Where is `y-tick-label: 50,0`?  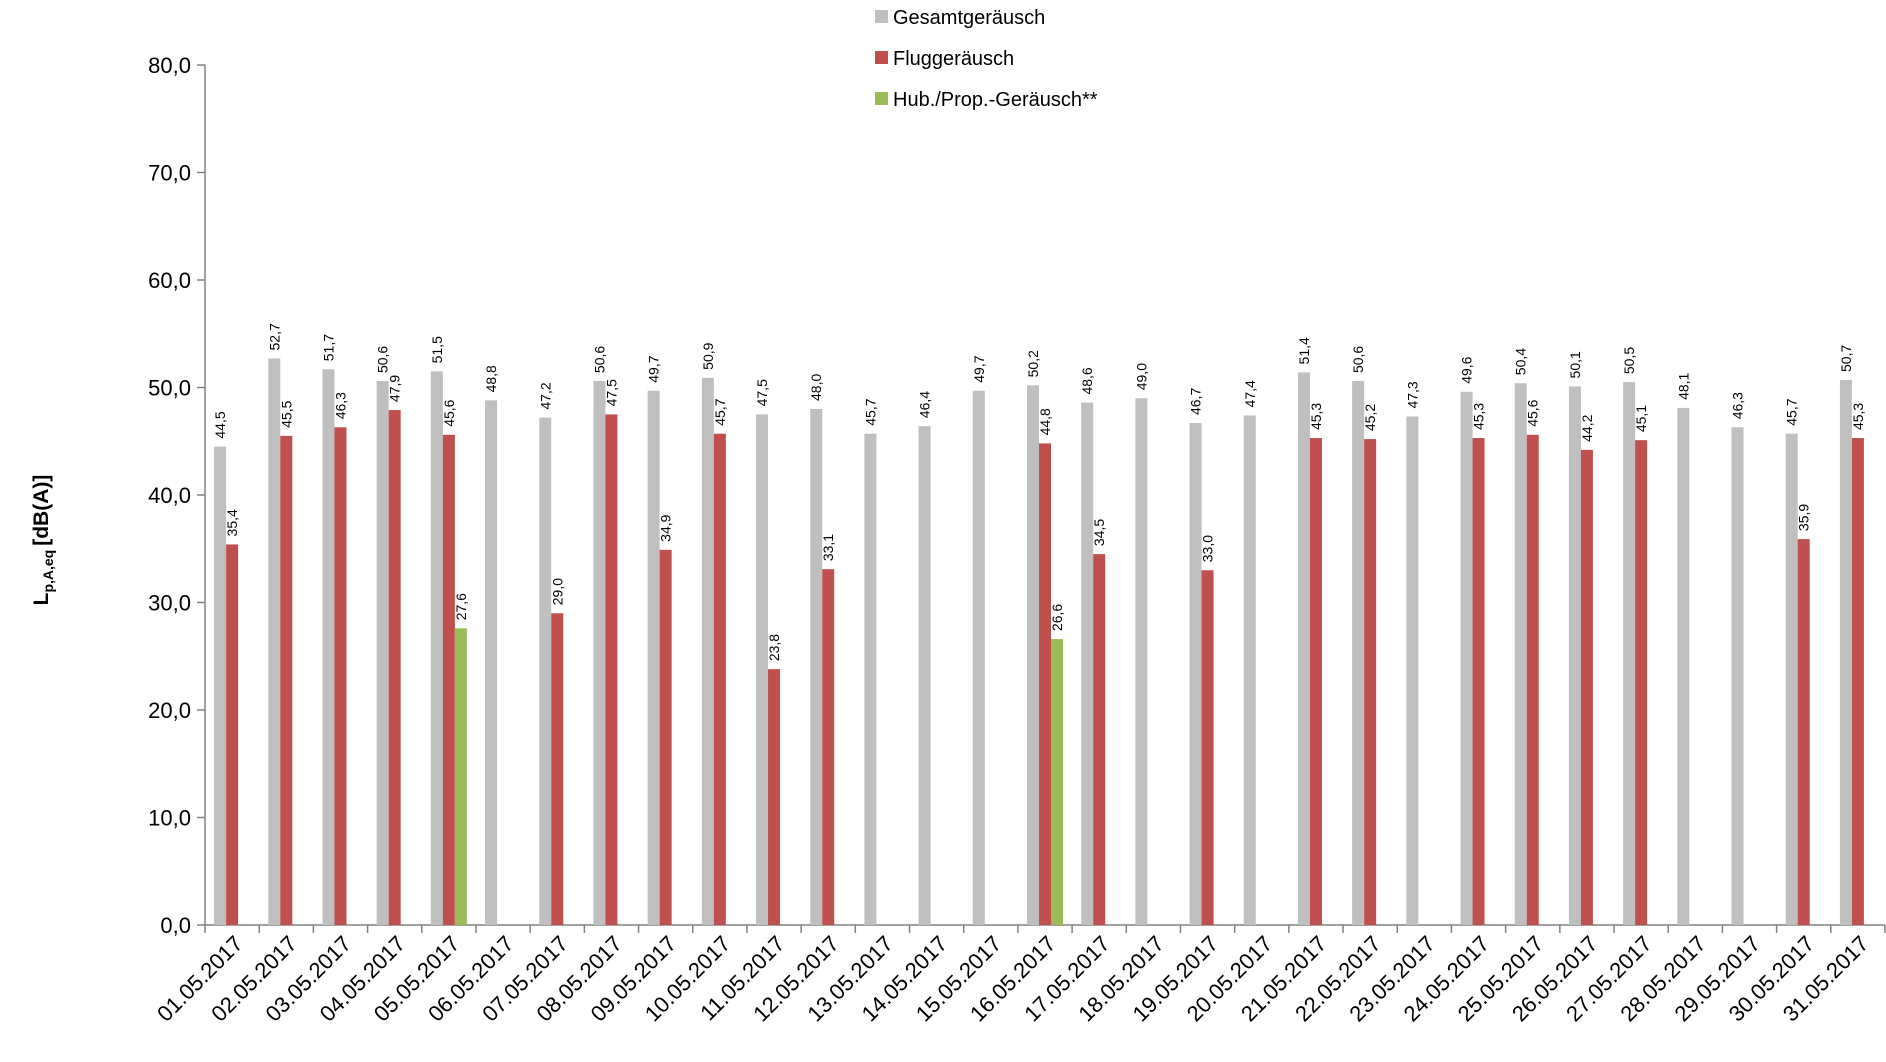 y-tick-label: 50,0 is located at coordinates (169, 388).